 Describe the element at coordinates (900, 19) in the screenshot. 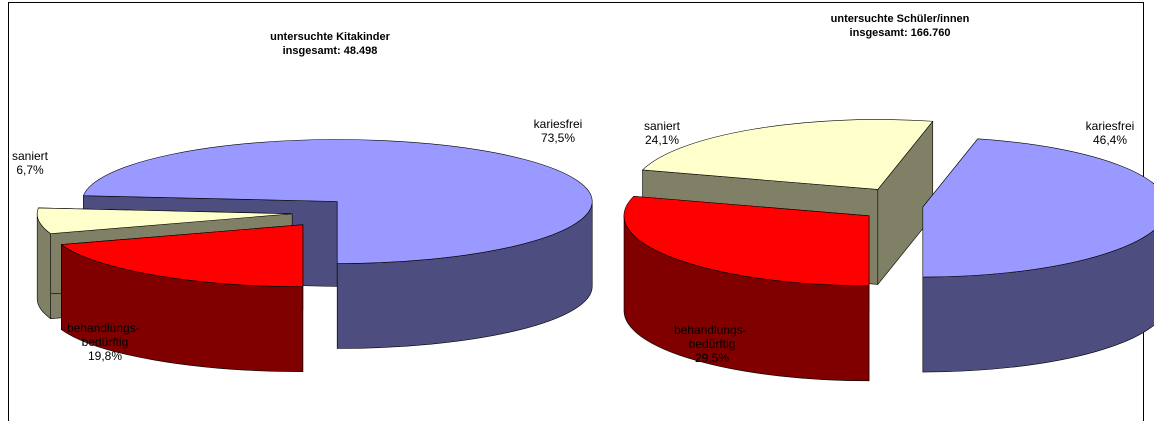

I see `chart-title: untersuchte Schüler/innen` at that location.